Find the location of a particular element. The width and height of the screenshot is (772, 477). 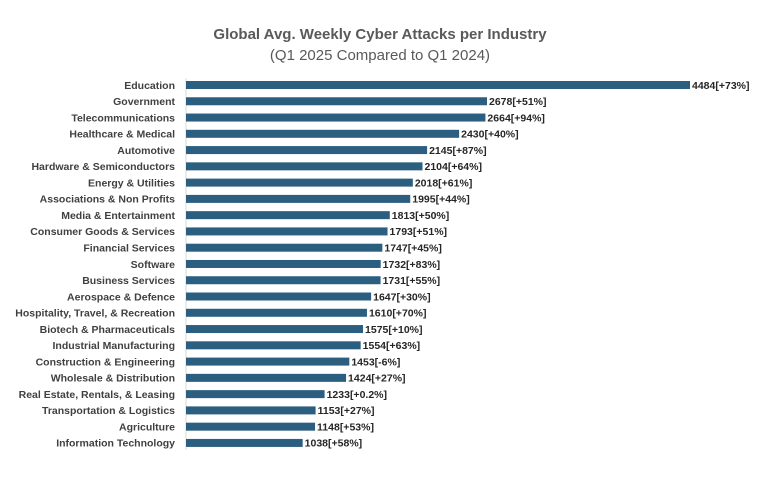

data-label: 1793[+51%] is located at coordinates (419, 232).